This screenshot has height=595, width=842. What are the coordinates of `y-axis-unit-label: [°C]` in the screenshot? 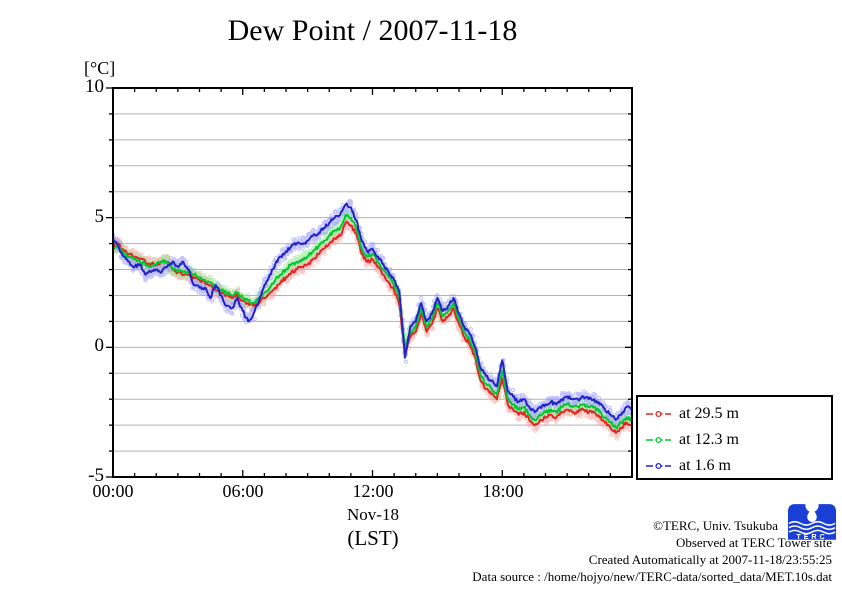 It's located at (100, 68).